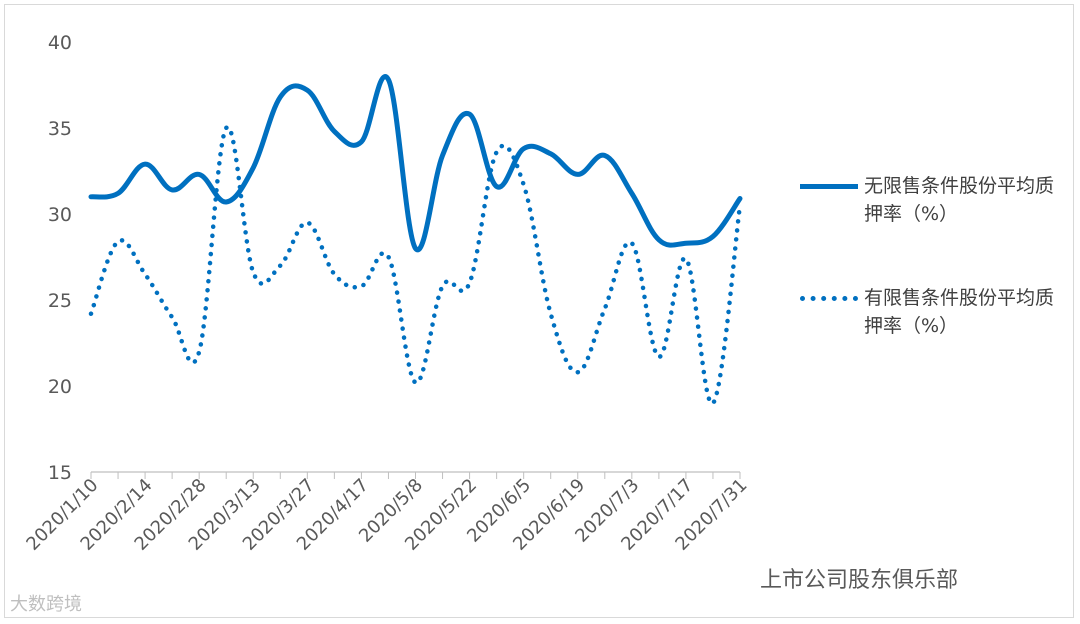 This screenshot has width=1080, height=624. Describe the element at coordinates (60, 387) in the screenshot. I see `y-tick-label: 20` at that location.